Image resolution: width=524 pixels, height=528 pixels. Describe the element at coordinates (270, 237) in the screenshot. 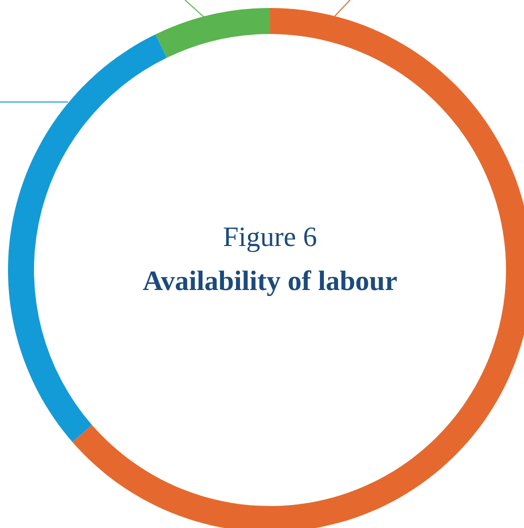

I see `text: Figure 6` at that location.